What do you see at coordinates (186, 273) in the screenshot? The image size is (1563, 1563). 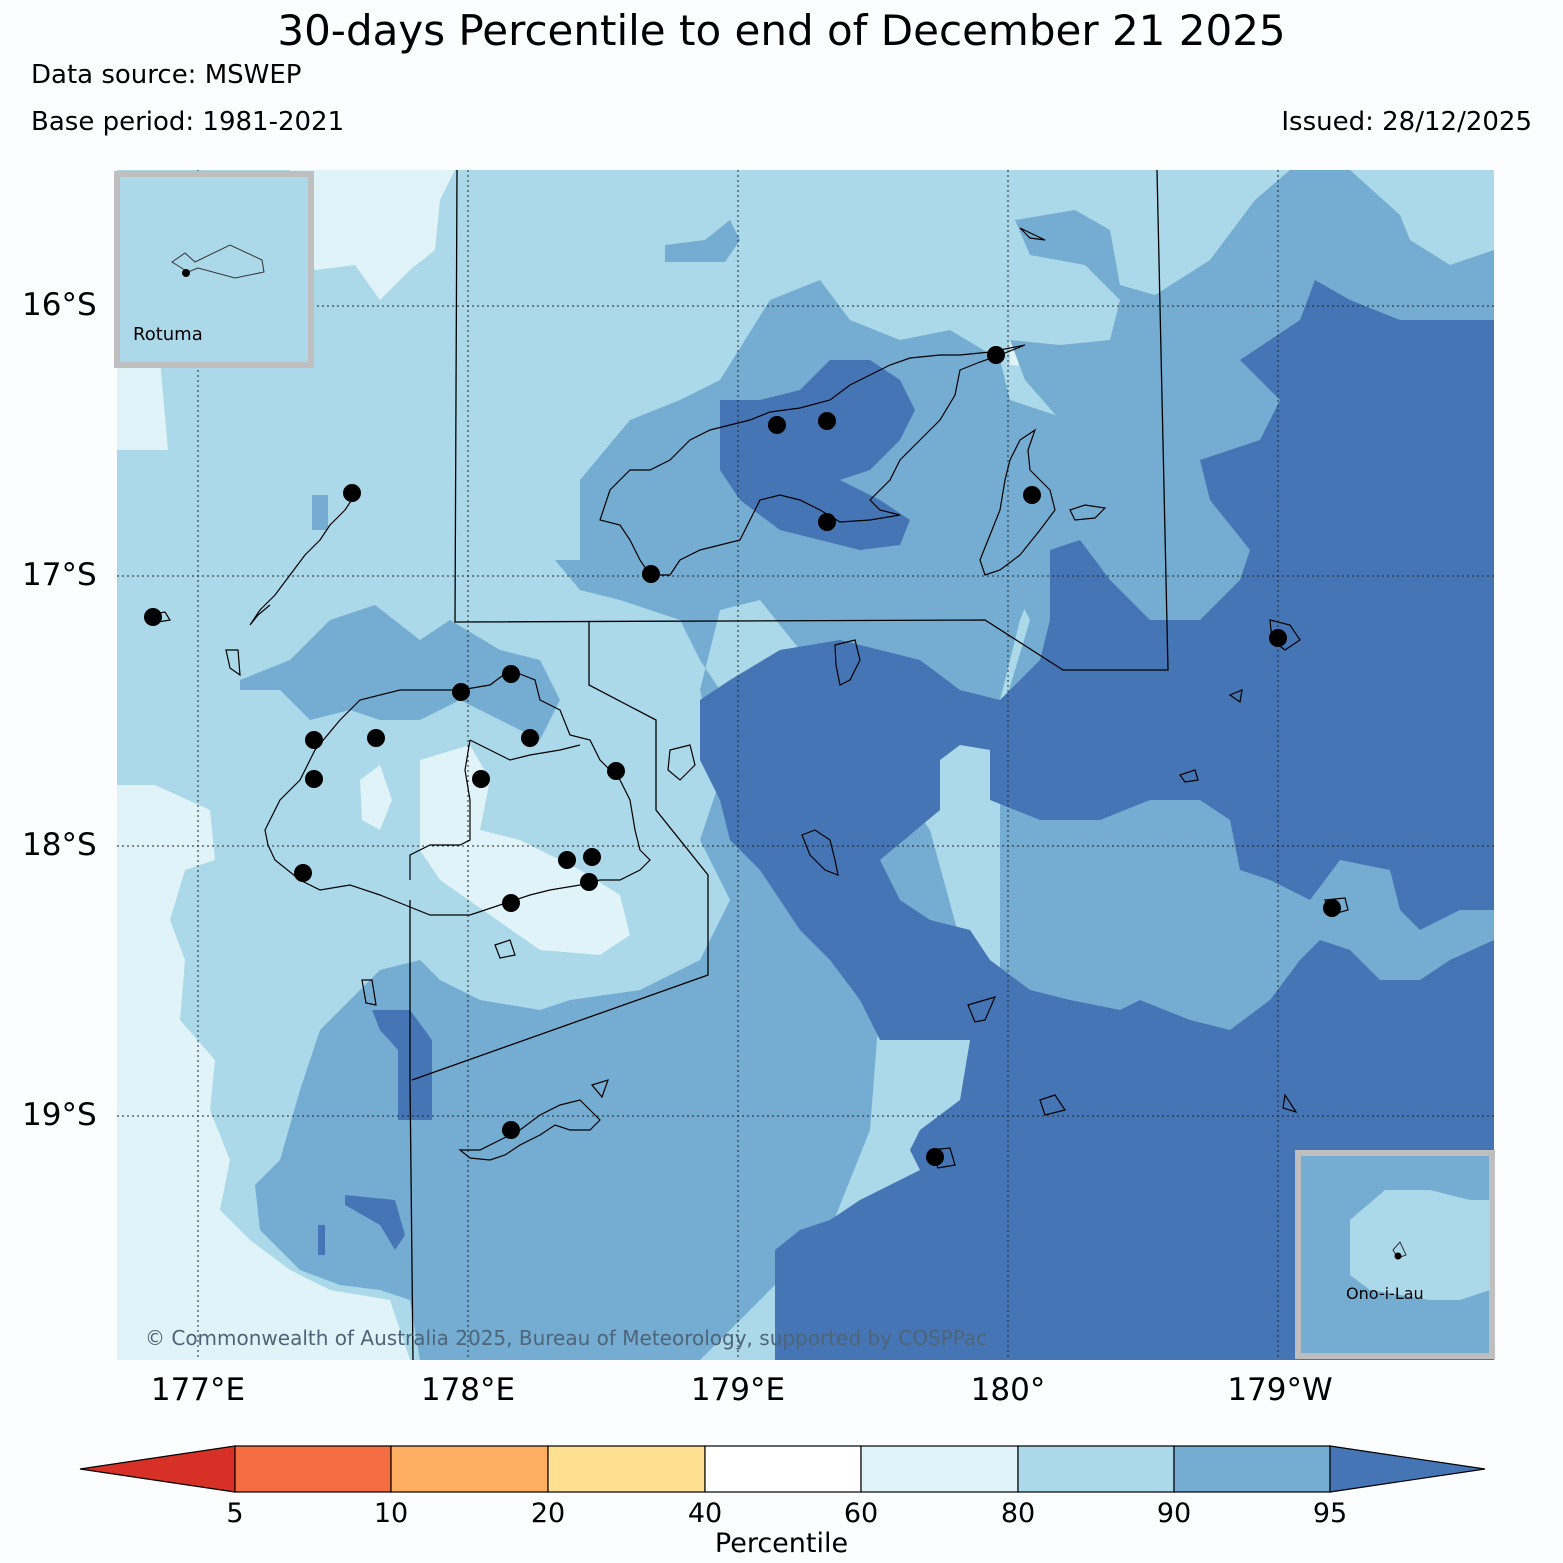 I see `rotuma-station` at bounding box center [186, 273].